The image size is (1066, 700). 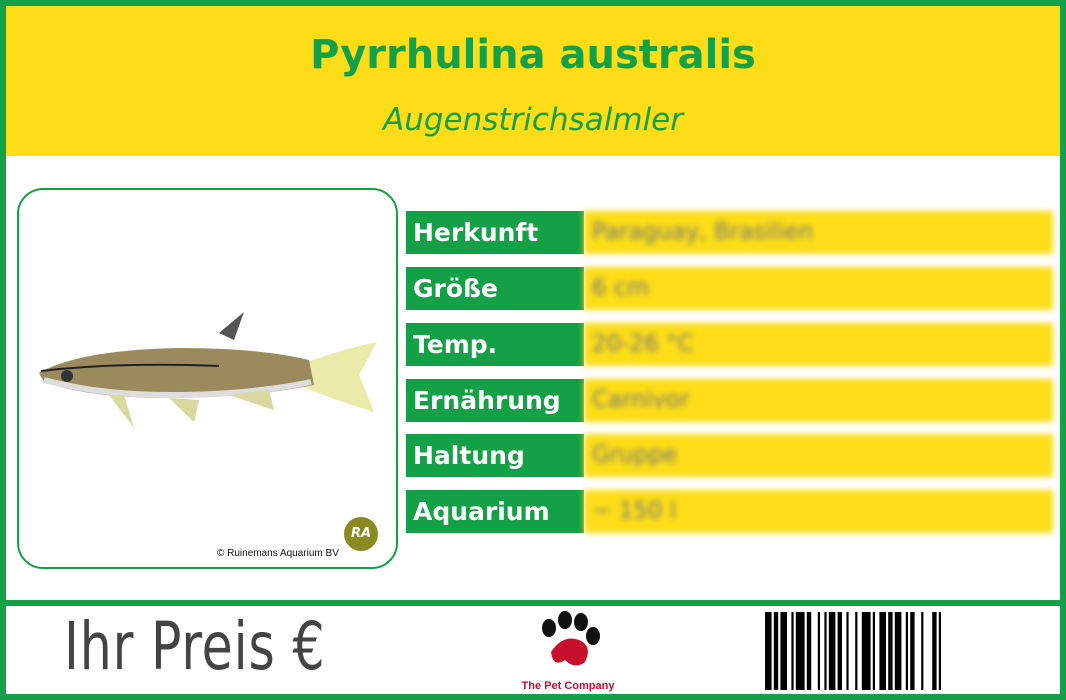 I want to click on fact-row-aquarium: Aquarium ~ 150 l, so click(x=729, y=511).